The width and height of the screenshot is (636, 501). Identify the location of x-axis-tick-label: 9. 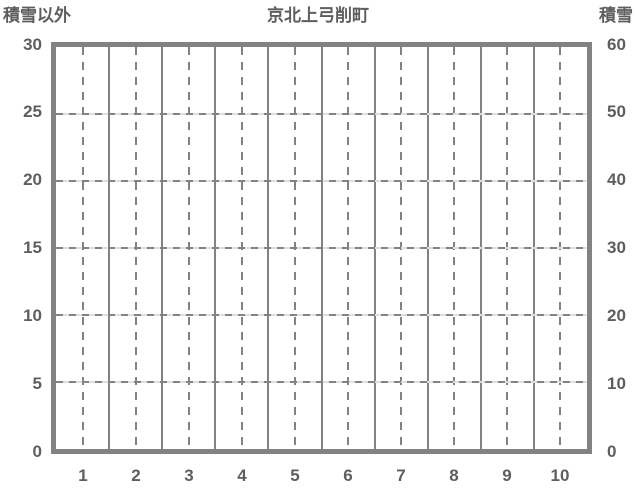
(507, 475).